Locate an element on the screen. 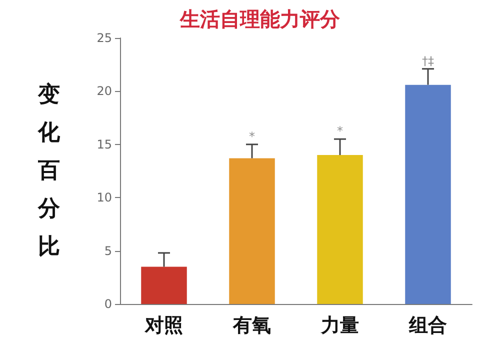  x-tick-label: 力量 is located at coordinates (339, 325).